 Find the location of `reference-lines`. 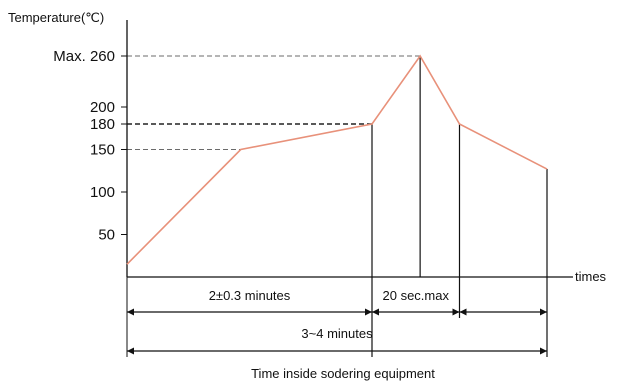

reference-lines is located at coordinates (274, 102).